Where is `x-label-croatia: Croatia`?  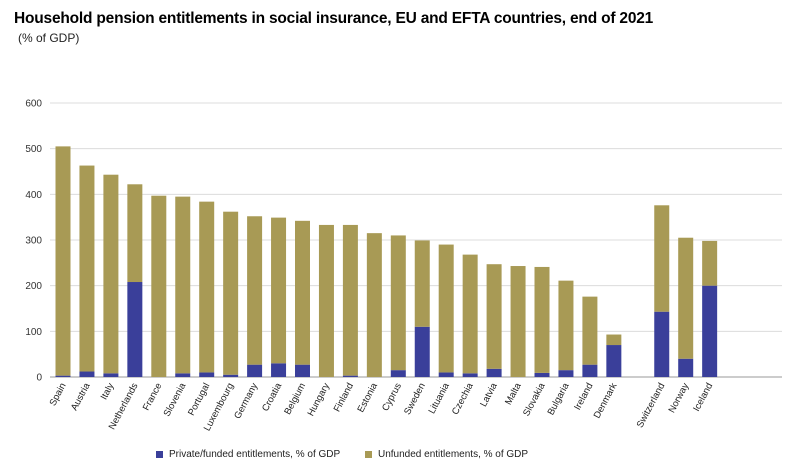 x-label-croatia: Croatia is located at coordinates (272, 397).